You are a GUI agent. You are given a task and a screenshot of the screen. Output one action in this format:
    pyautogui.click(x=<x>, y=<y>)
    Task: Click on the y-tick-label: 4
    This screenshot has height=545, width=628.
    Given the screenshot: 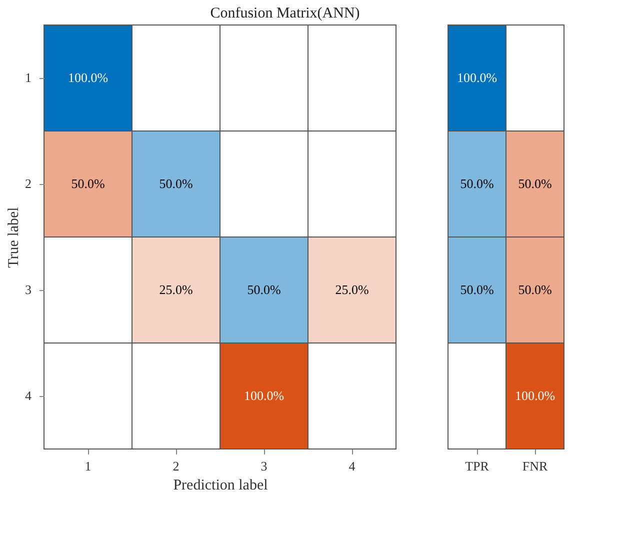 What is the action you would take?
    pyautogui.click(x=28, y=395)
    